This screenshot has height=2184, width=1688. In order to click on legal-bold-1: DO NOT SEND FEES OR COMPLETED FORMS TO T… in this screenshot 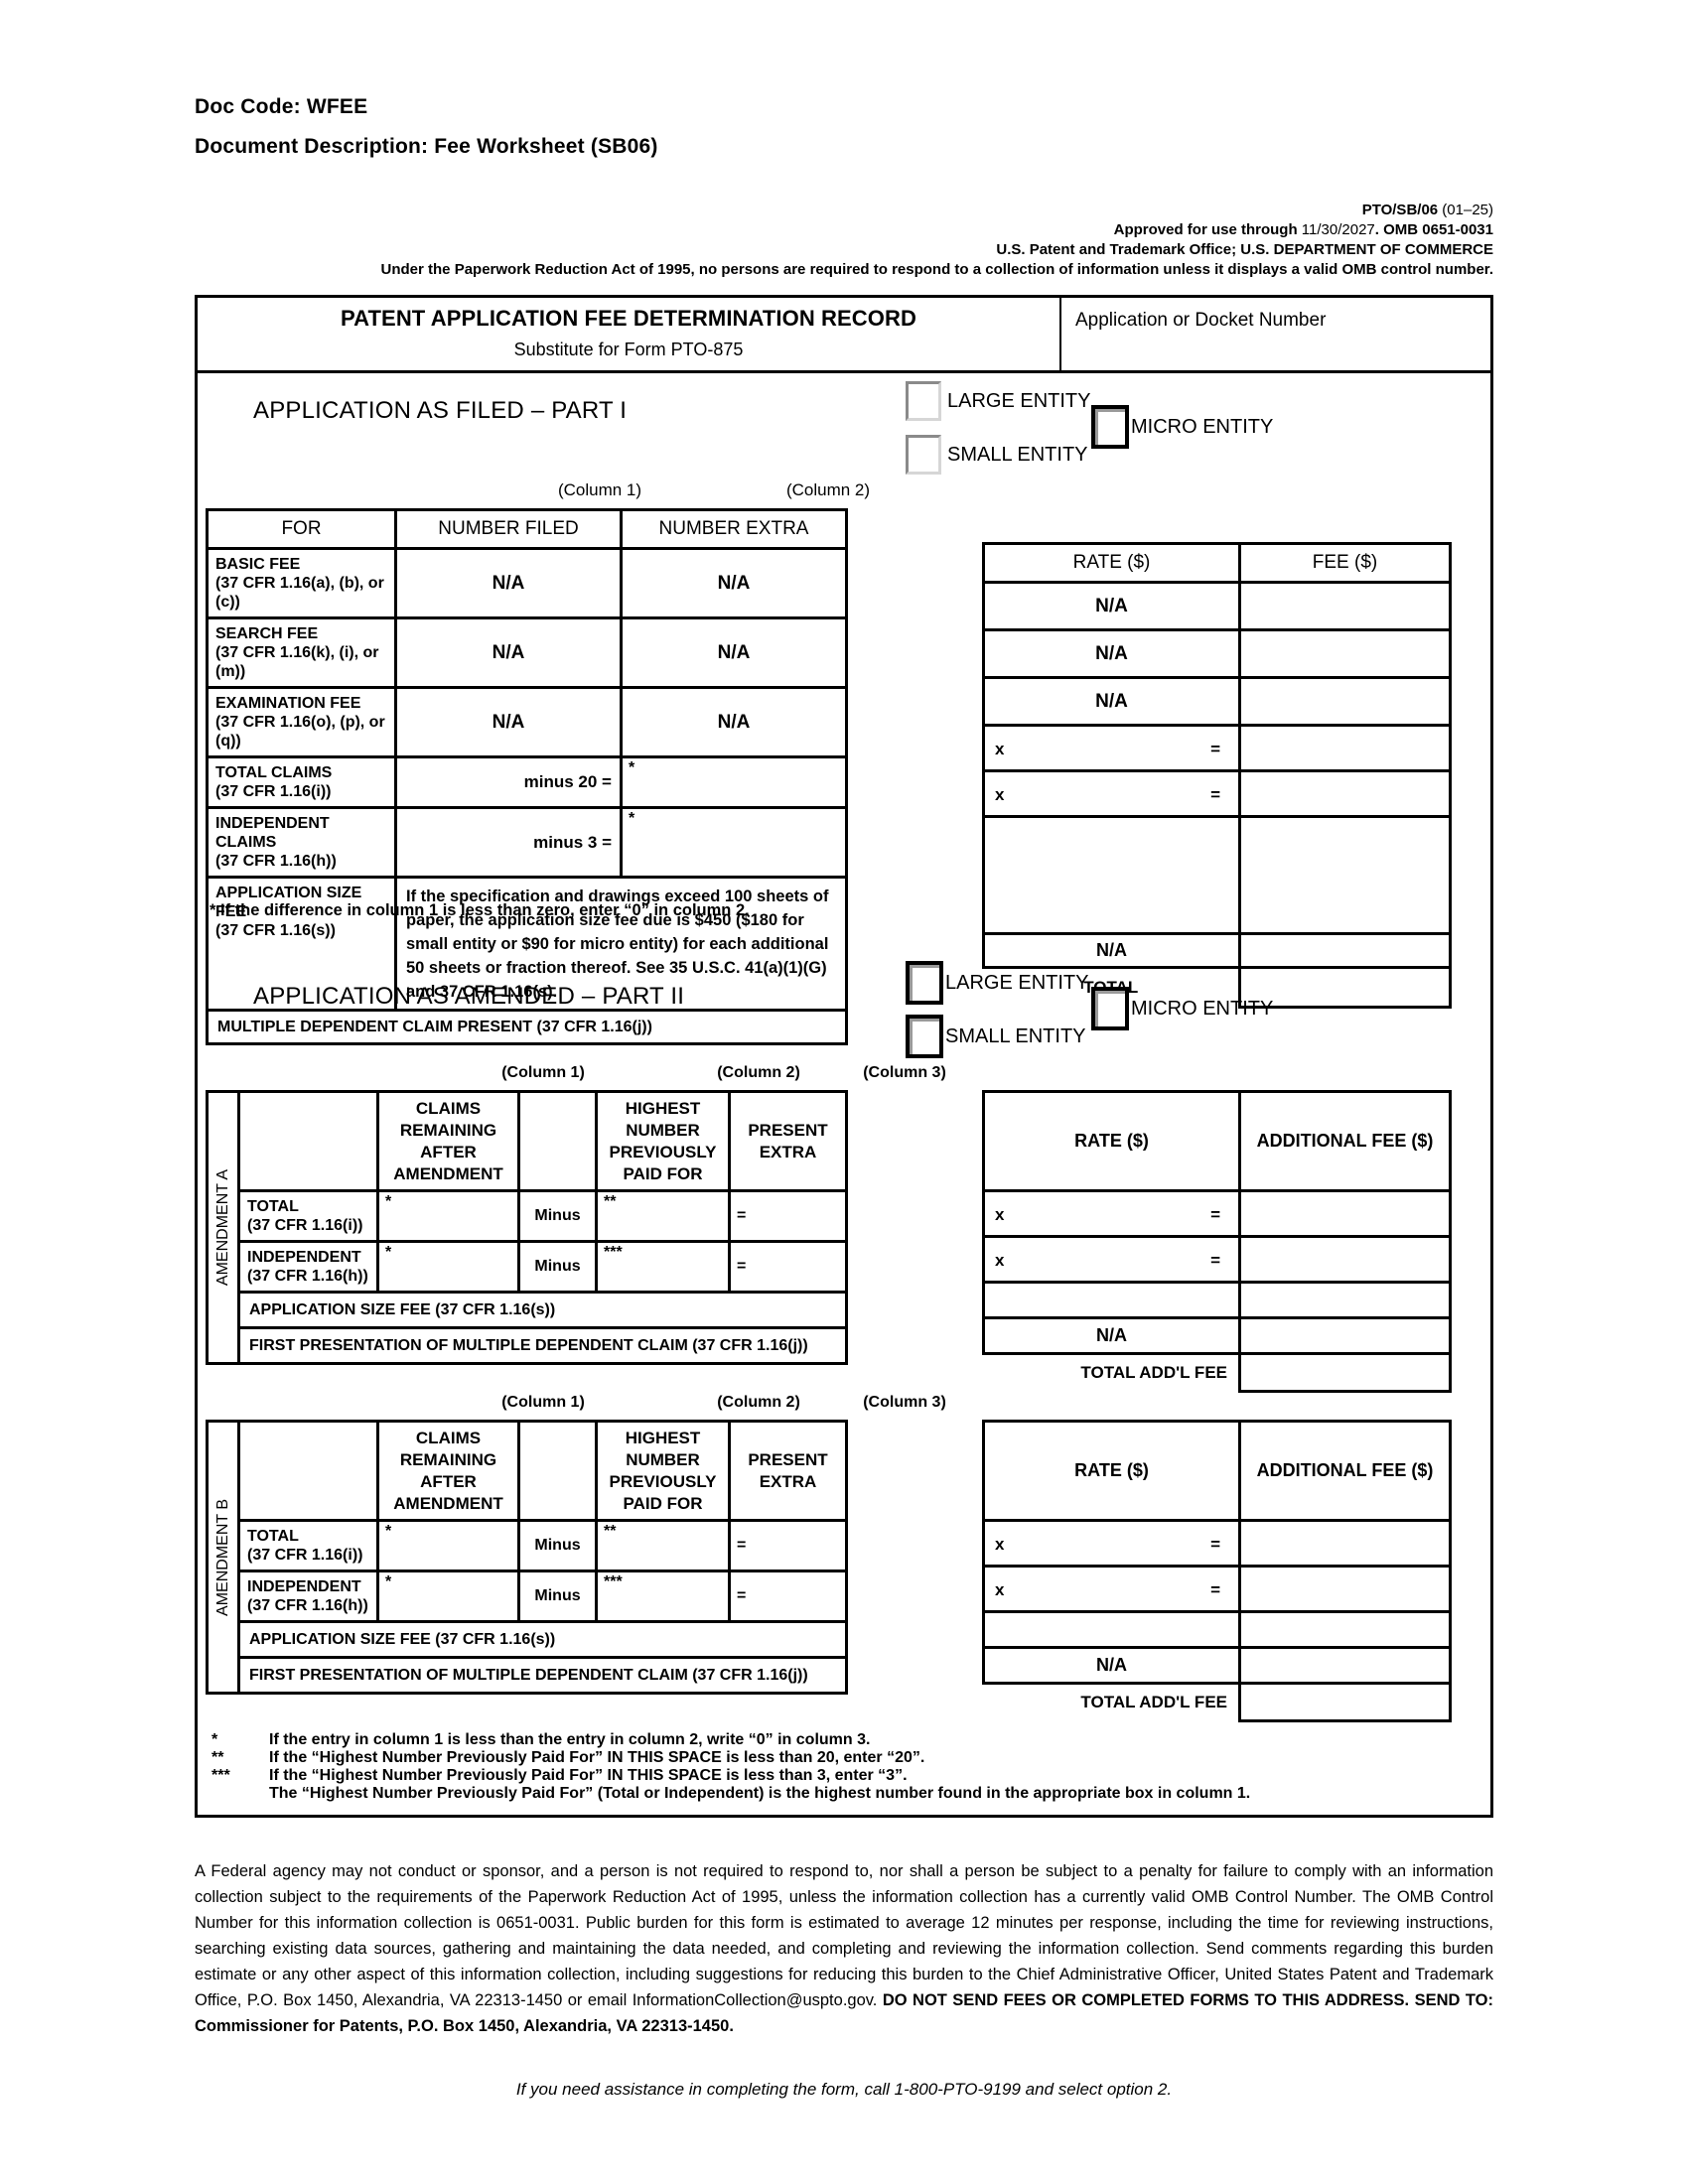, I will do `click(1146, 2000)`.